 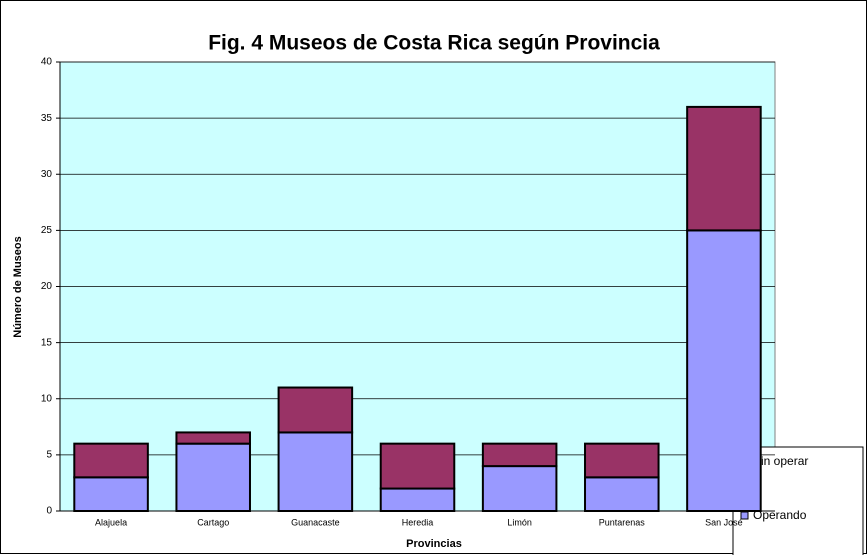 What do you see at coordinates (47, 230) in the screenshot?
I see `y-tick-label: 25` at bounding box center [47, 230].